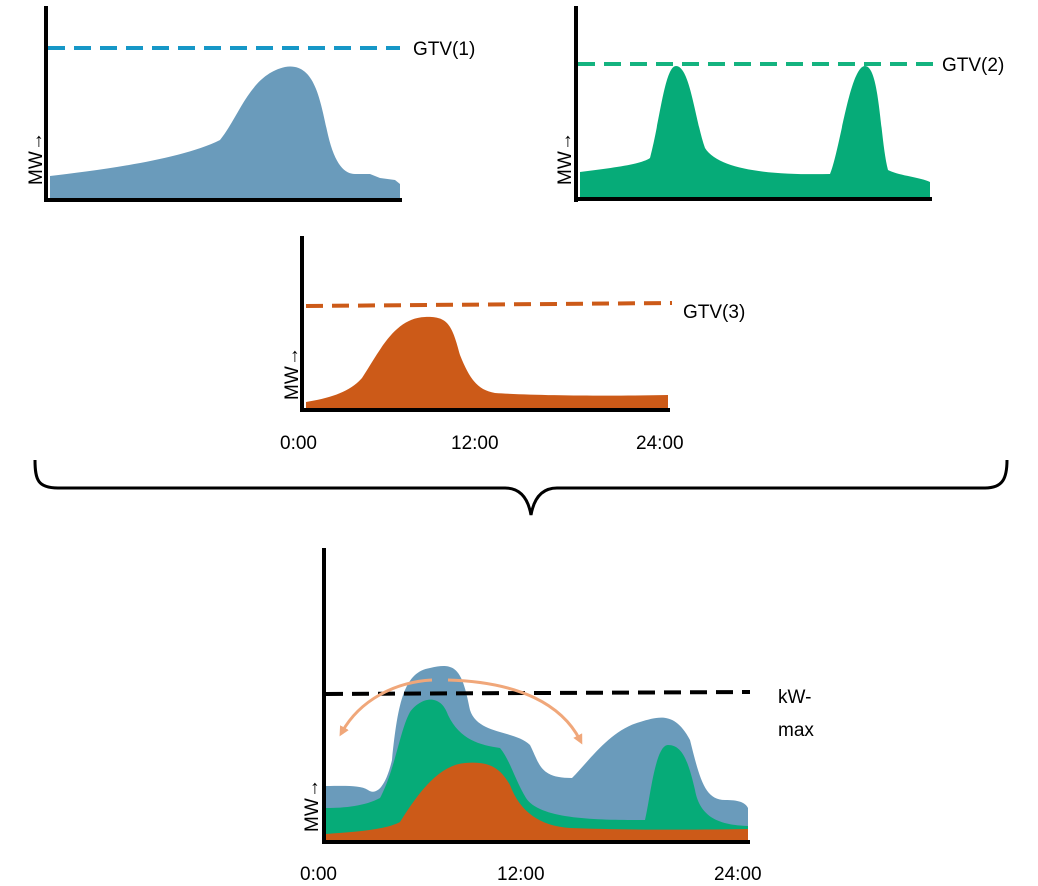  What do you see at coordinates (515, 711) in the screenshot?
I see `shift-arrow-right-icon` at bounding box center [515, 711].